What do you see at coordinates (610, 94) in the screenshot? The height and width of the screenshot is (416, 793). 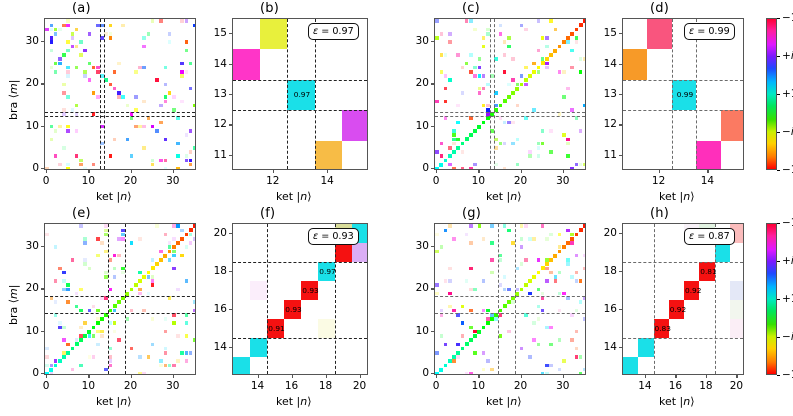 I see `y-axis-tick-label: 13` at bounding box center [610, 94].